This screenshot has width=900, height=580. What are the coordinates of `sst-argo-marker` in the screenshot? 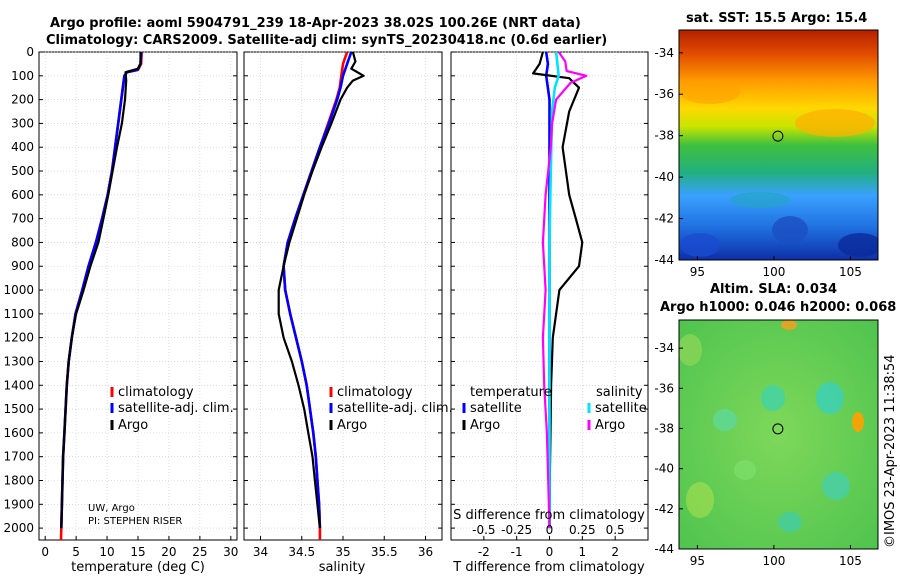 It's located at (778, 136).